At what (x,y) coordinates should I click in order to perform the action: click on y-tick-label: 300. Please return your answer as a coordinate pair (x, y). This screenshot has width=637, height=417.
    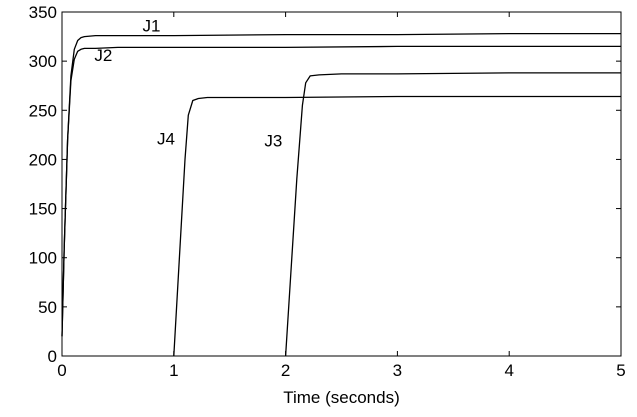
    Looking at the image, I should click on (43, 61).